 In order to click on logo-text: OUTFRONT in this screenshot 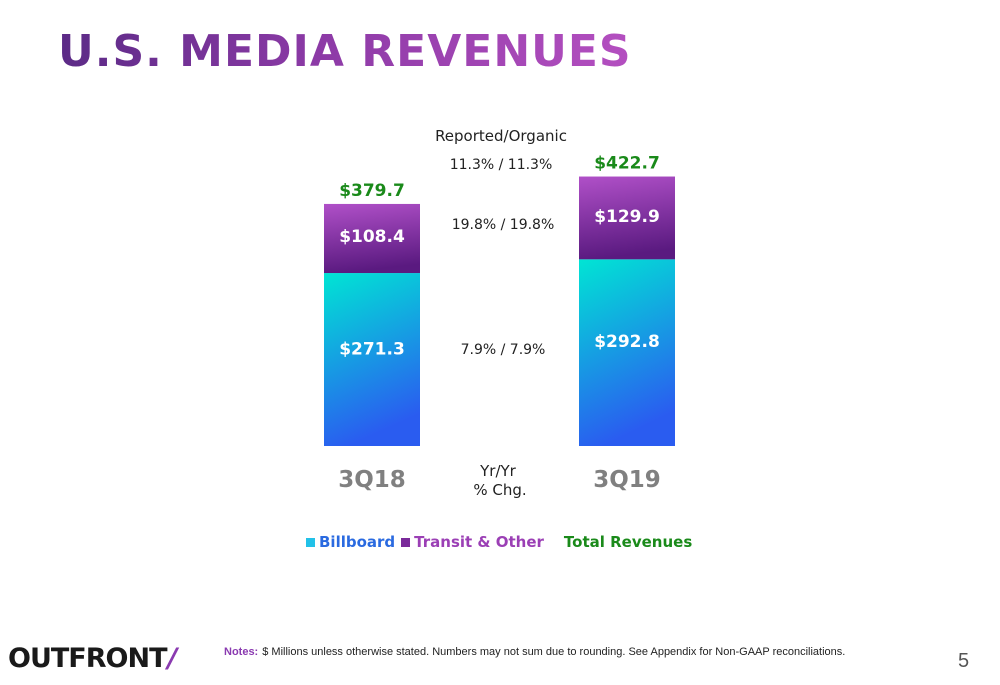, I will do `click(87, 658)`.